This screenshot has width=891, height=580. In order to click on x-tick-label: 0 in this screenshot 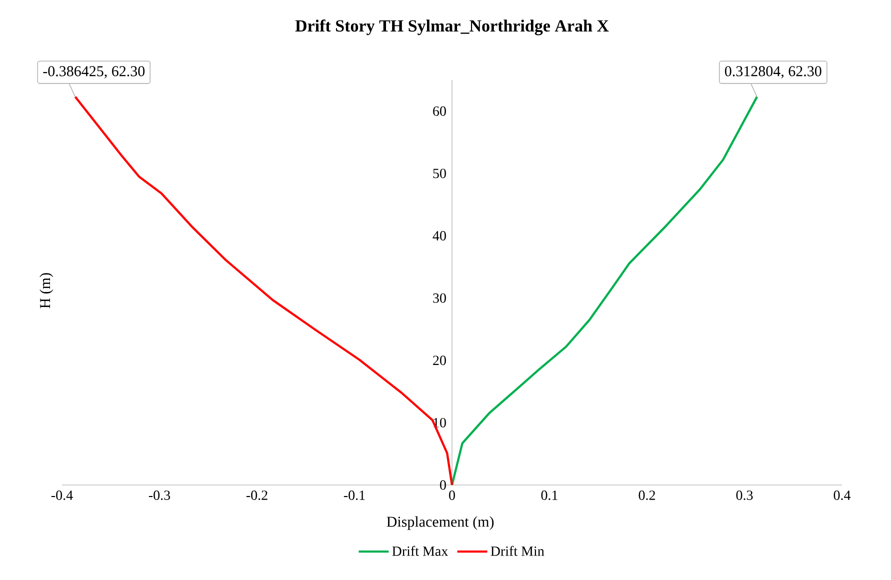, I will do `click(452, 495)`.